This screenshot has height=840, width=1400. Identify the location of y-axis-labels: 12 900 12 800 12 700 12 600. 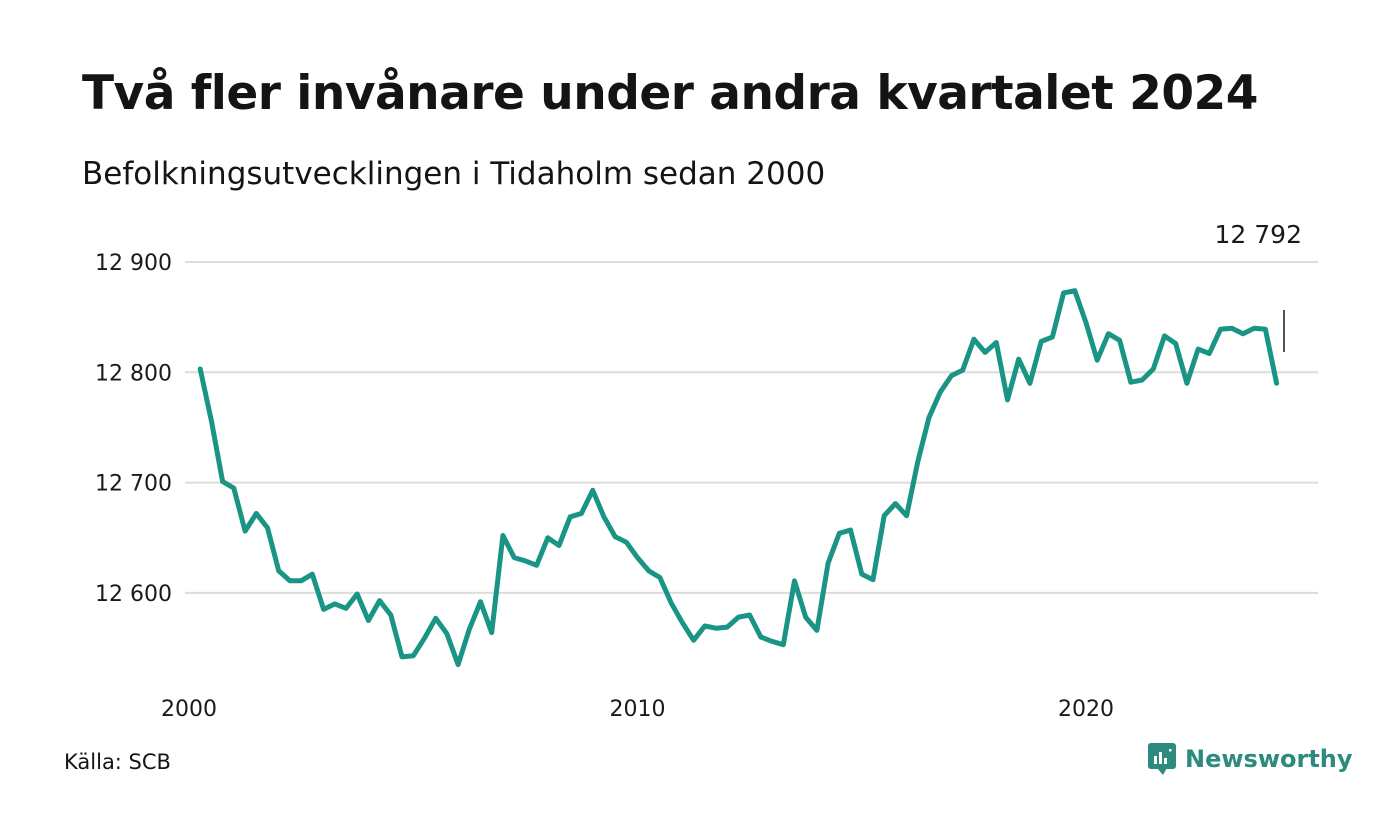
(133, 429).